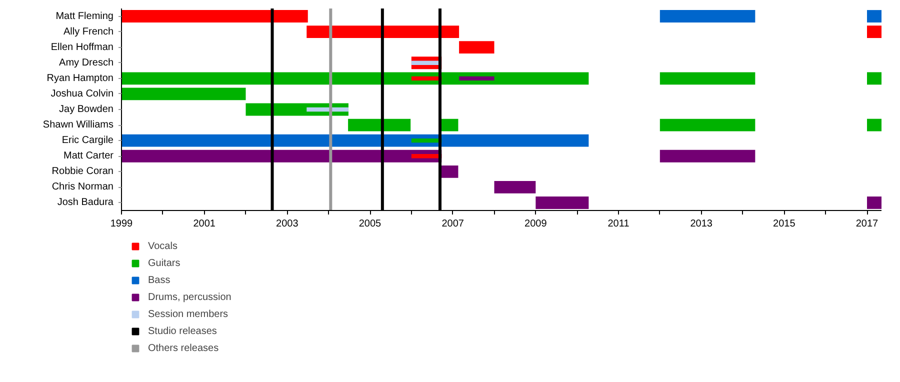 Image resolution: width=900 pixels, height=382 pixels. What do you see at coordinates (82, 94) in the screenshot?
I see `y-tick-label: Joshua Colvin` at bounding box center [82, 94].